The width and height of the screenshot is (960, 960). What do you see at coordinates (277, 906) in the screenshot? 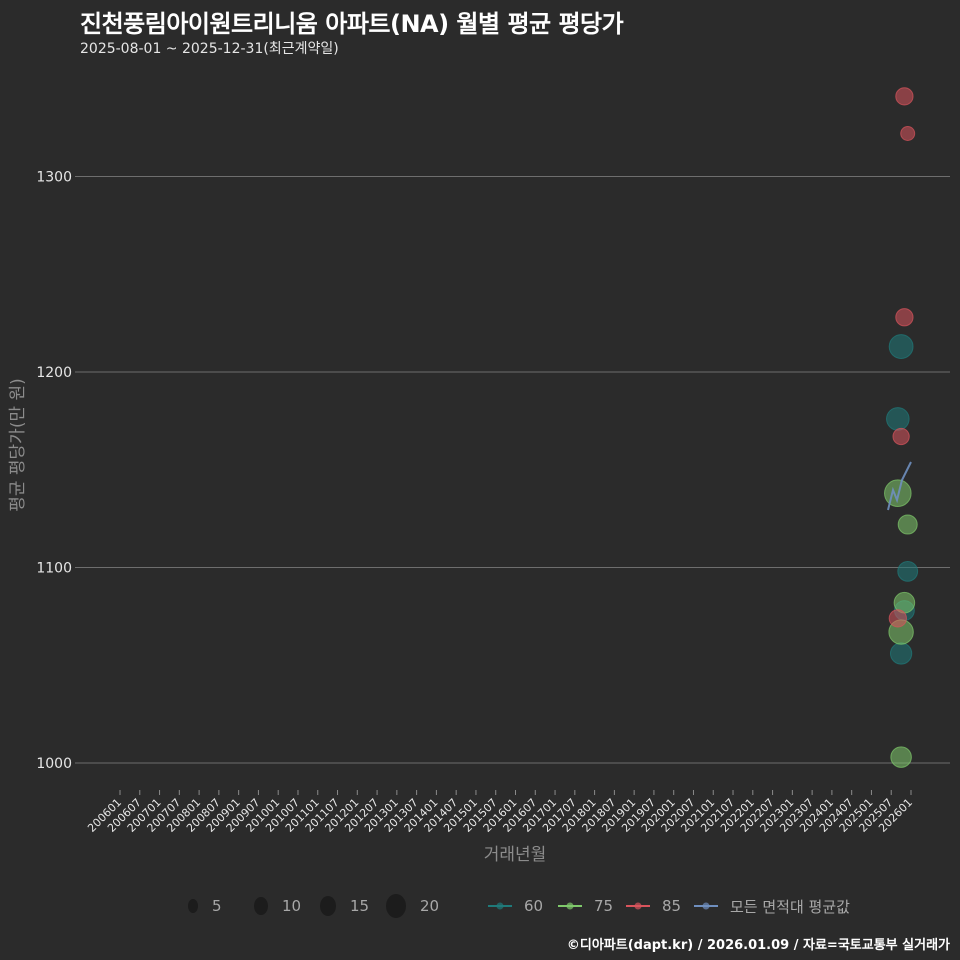
I see `legend-size-10: 10` at bounding box center [277, 906].